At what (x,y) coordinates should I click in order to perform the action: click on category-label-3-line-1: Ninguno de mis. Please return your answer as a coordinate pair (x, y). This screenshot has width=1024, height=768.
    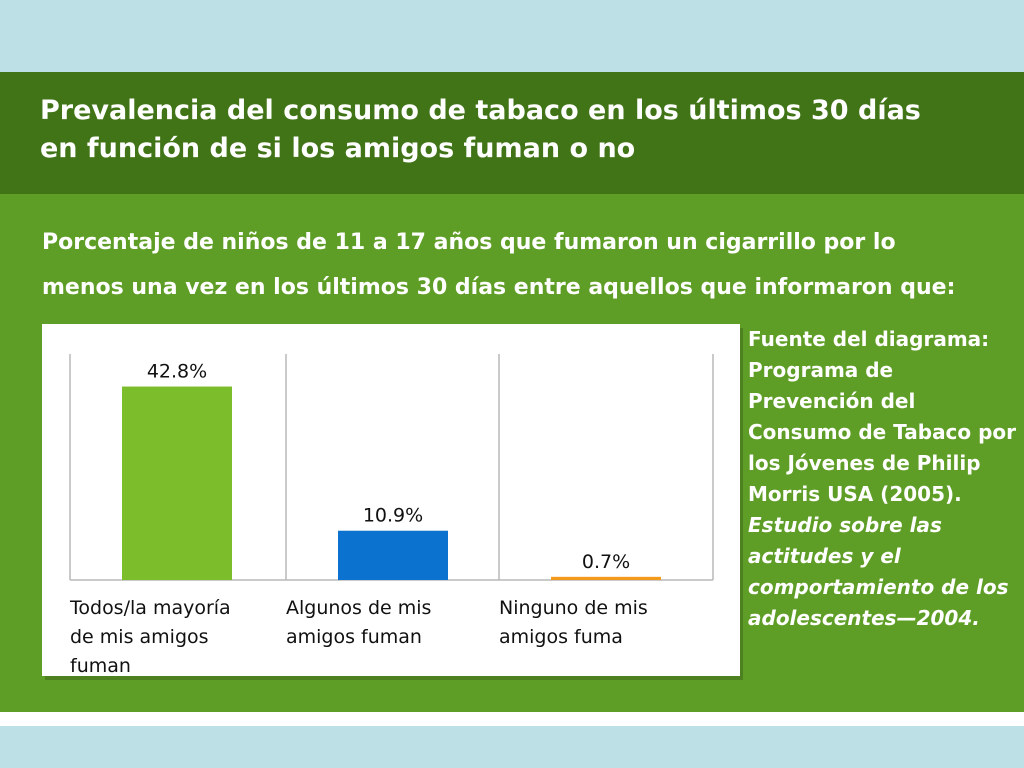
    Looking at the image, I should click on (573, 608).